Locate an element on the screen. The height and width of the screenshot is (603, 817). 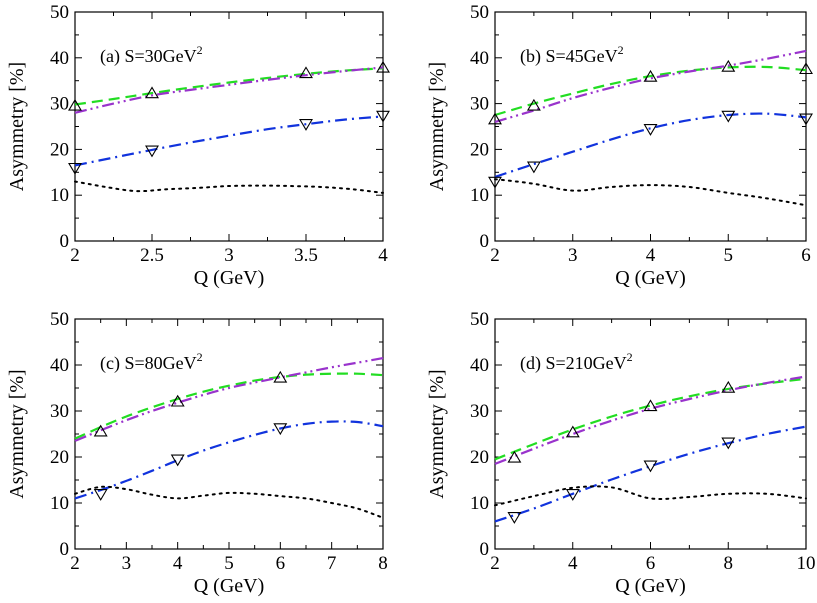
series-dot-b is located at coordinates (650, 192).